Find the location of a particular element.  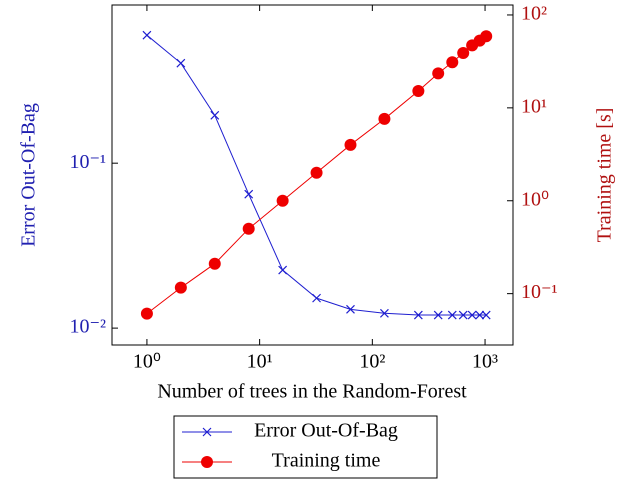

y2-tick-label: 10⁰ is located at coordinates (535, 199).